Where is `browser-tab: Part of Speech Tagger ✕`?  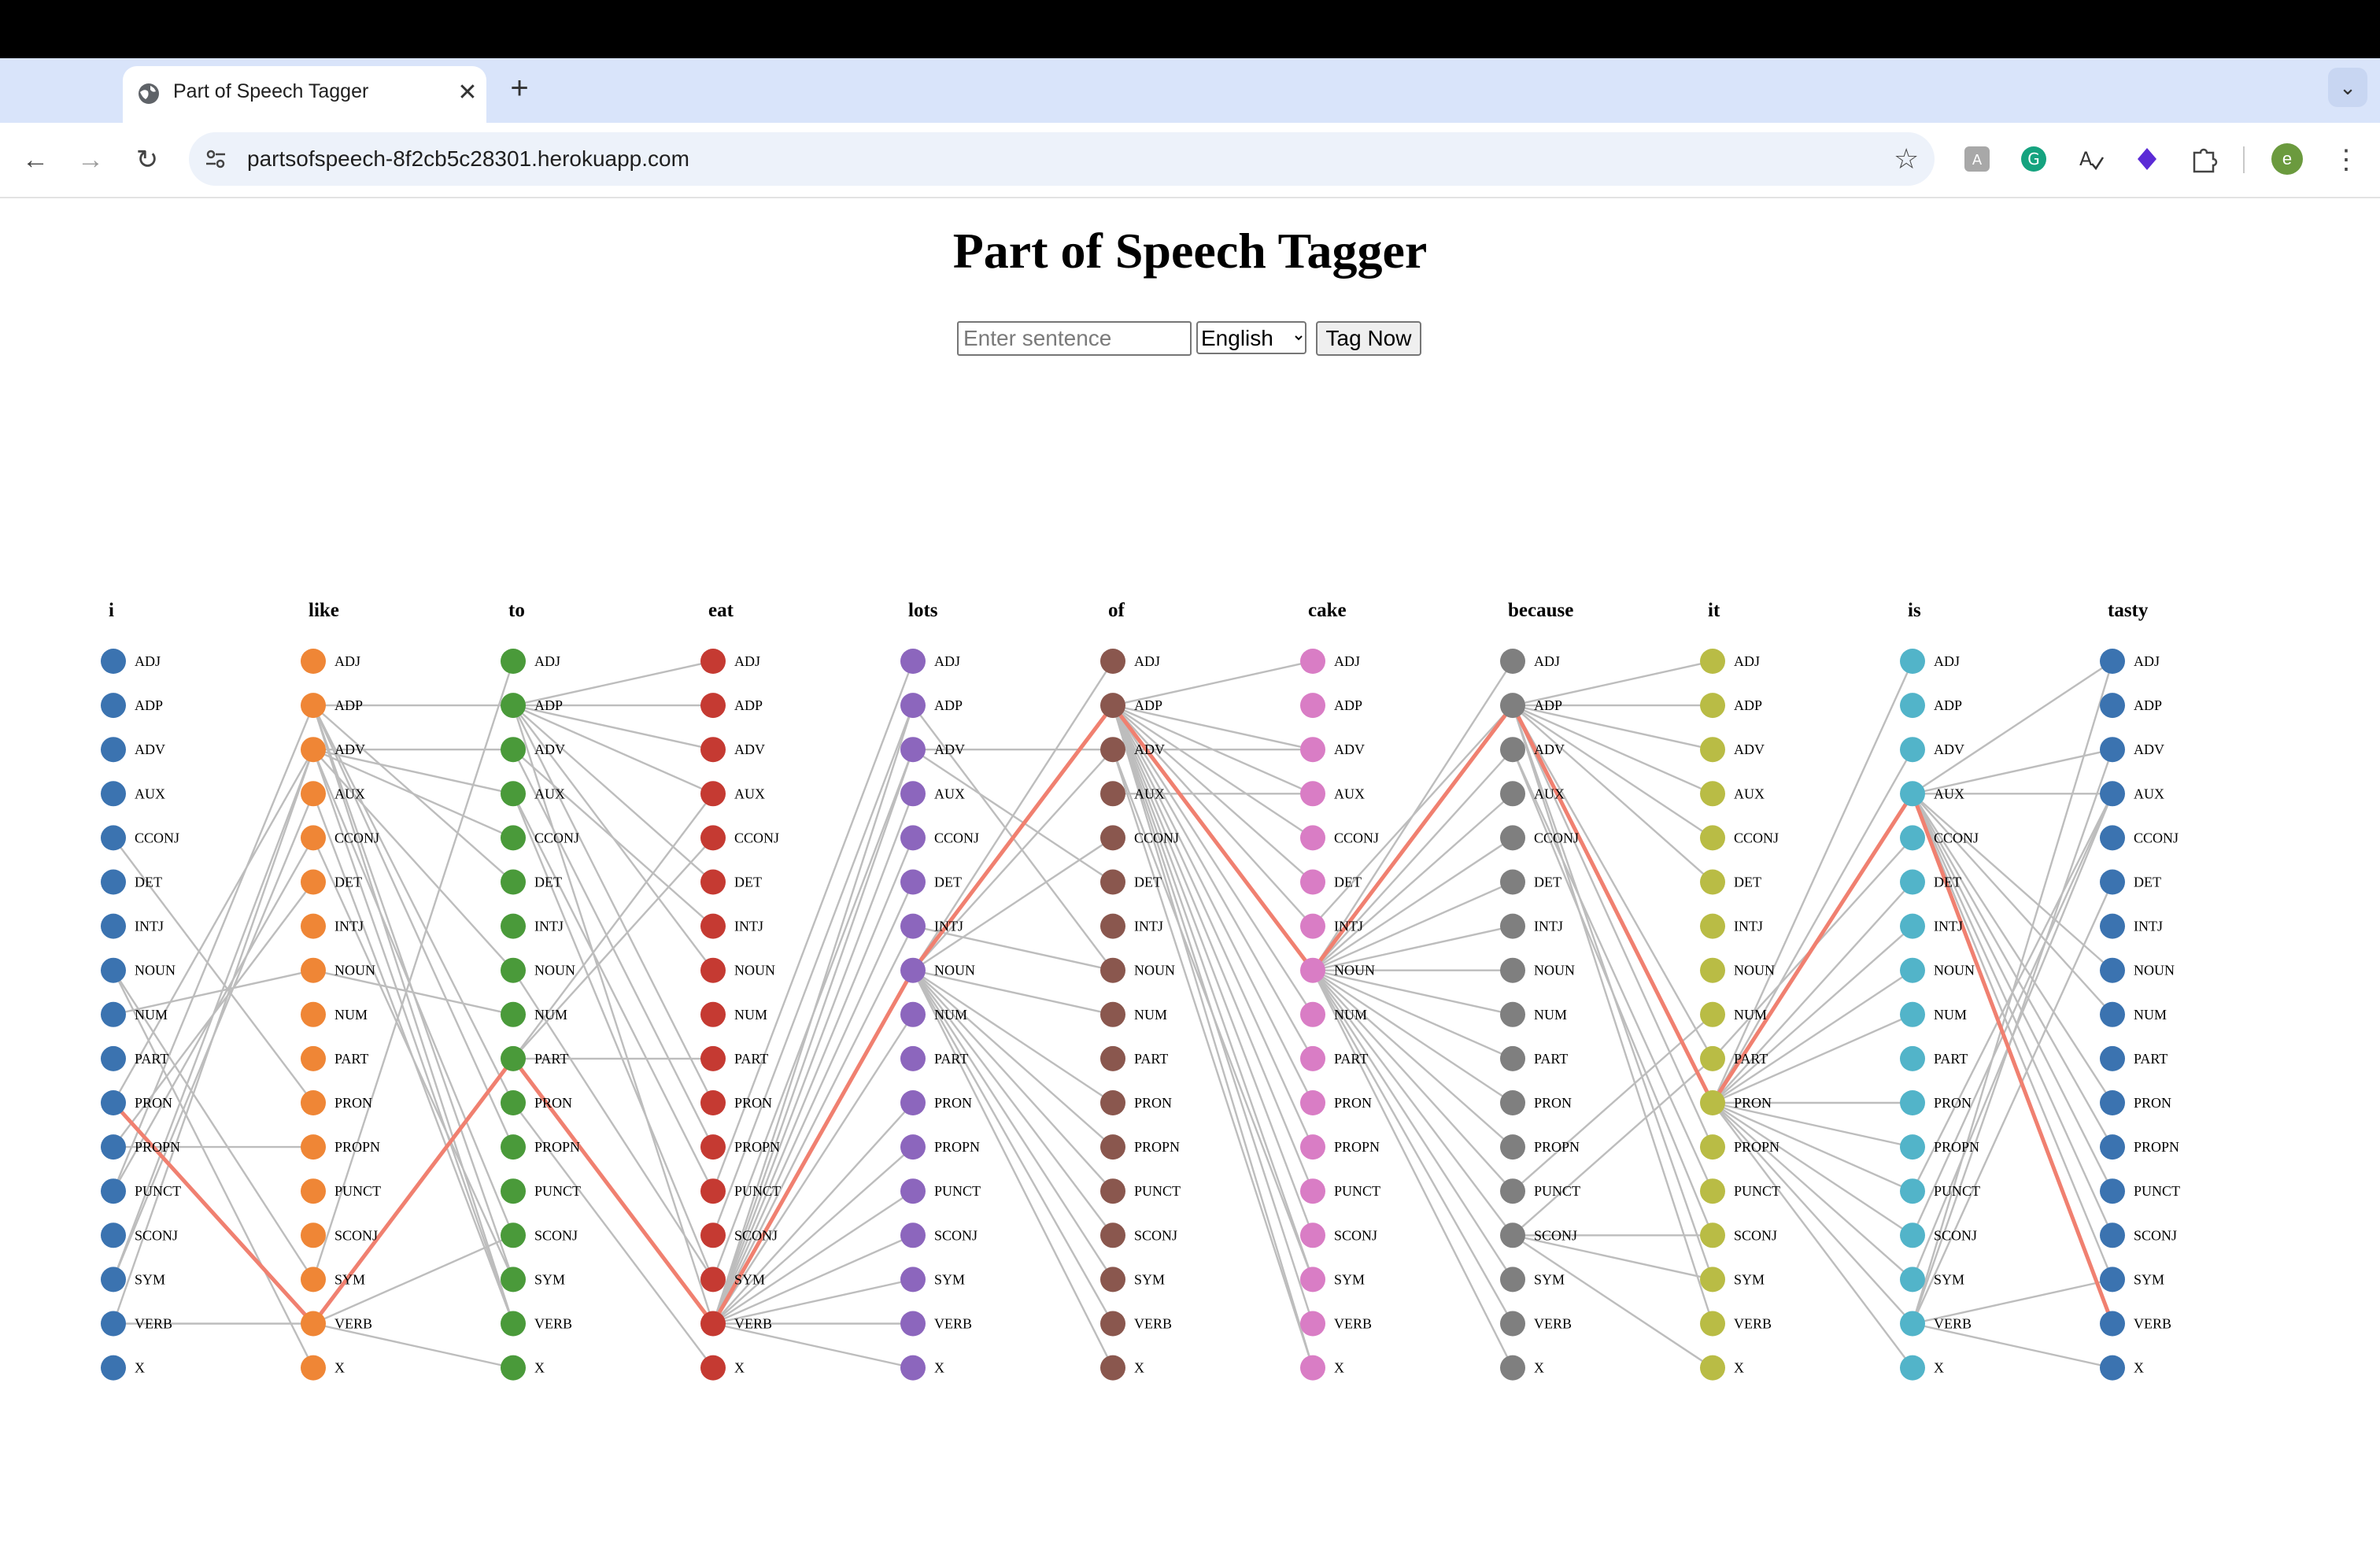 browser-tab: Part of Speech Tagger ✕ is located at coordinates (304, 95).